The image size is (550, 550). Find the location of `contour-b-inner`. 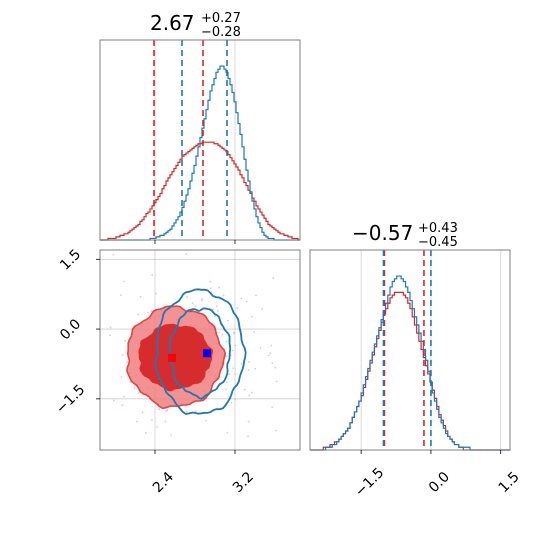

contour-b-inner is located at coordinates (200, 353).